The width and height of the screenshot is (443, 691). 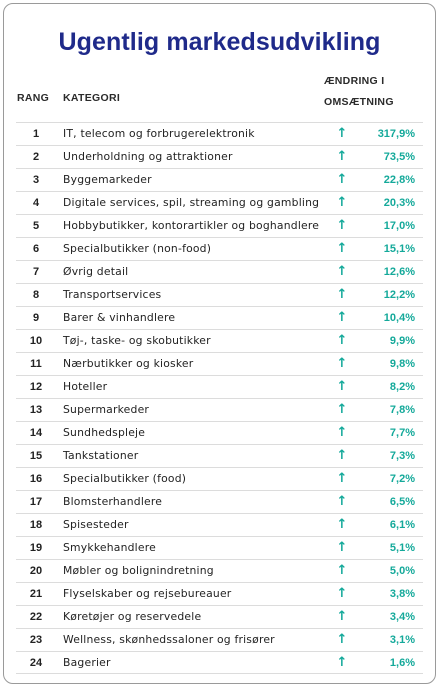 I want to click on row-rank: 6, so click(x=36, y=249).